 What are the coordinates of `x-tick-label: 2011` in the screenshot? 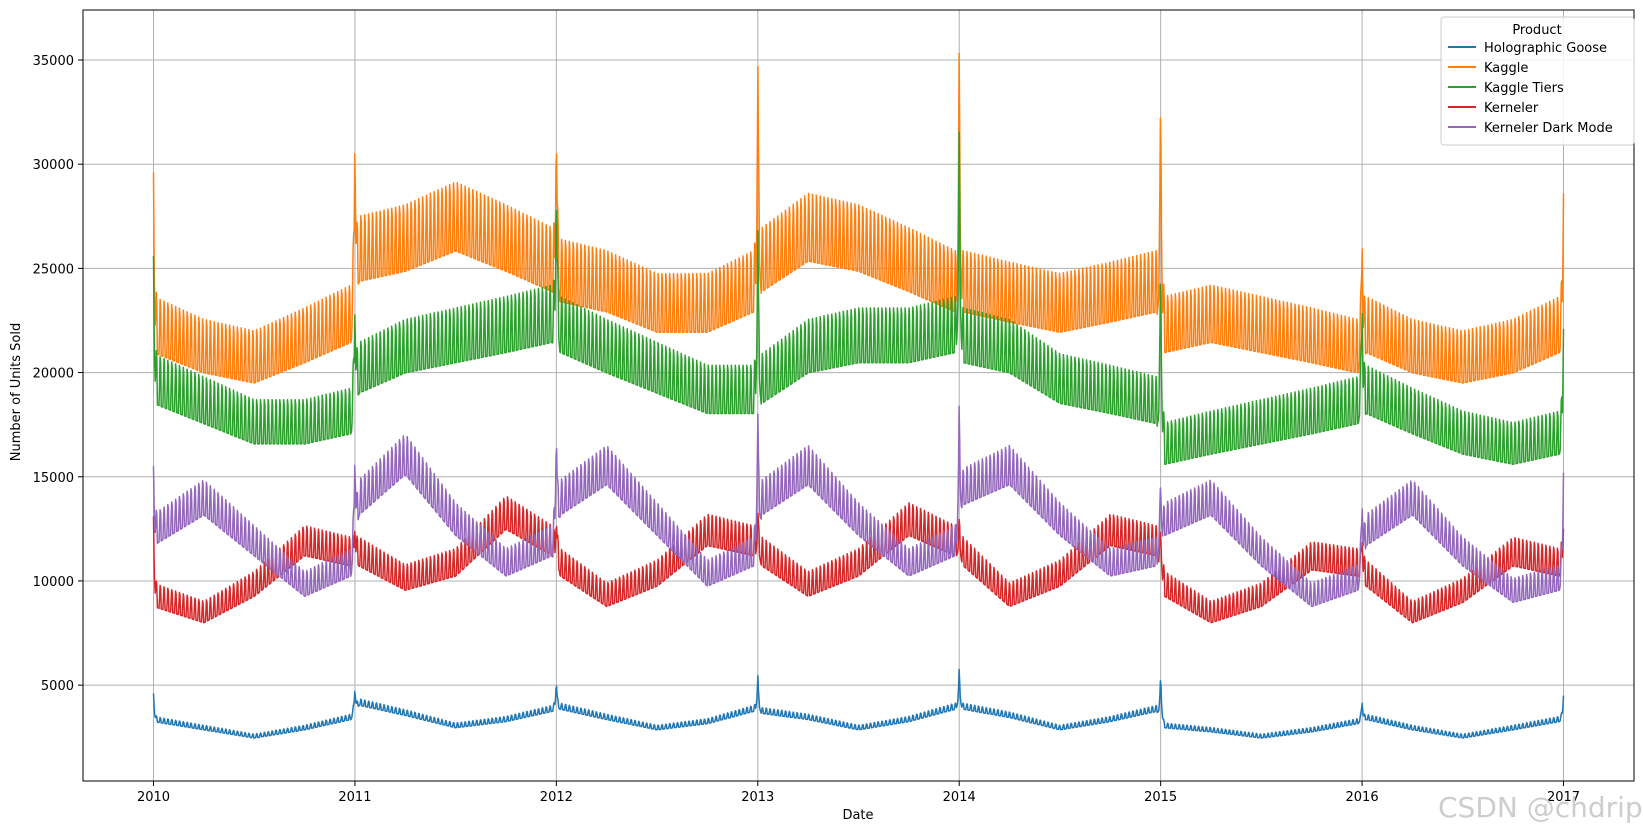 It's located at (354, 797).